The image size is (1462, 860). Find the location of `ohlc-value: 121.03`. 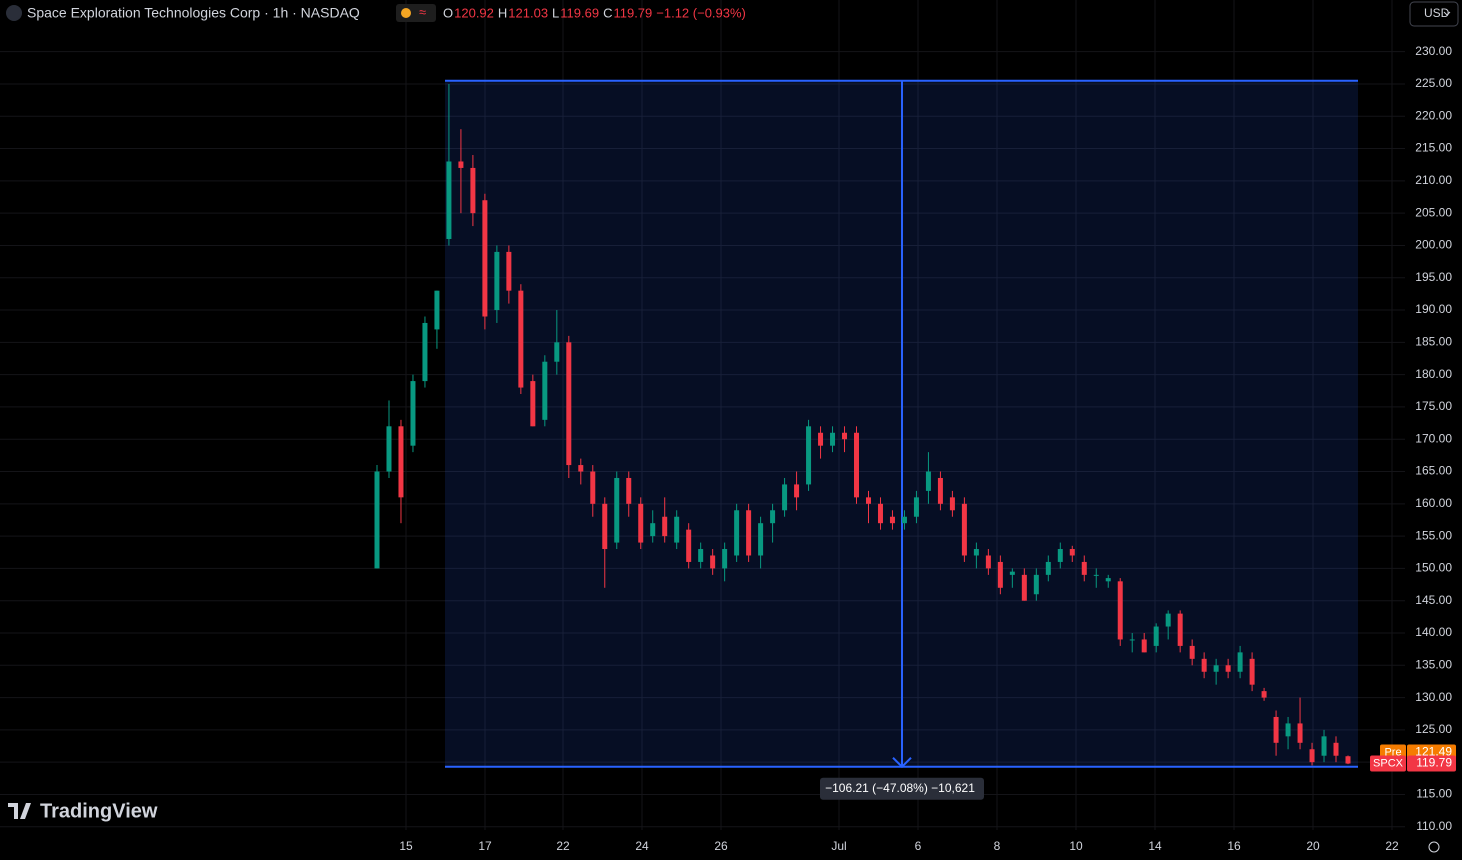

ohlc-value: 121.03 is located at coordinates (528, 12).